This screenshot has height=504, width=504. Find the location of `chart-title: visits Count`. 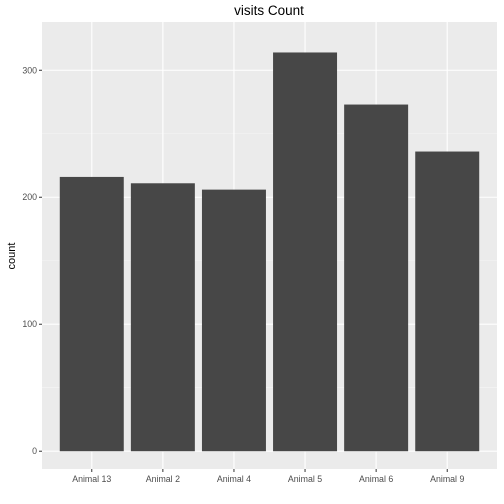

chart-title: visits Count is located at coordinates (269, 10).